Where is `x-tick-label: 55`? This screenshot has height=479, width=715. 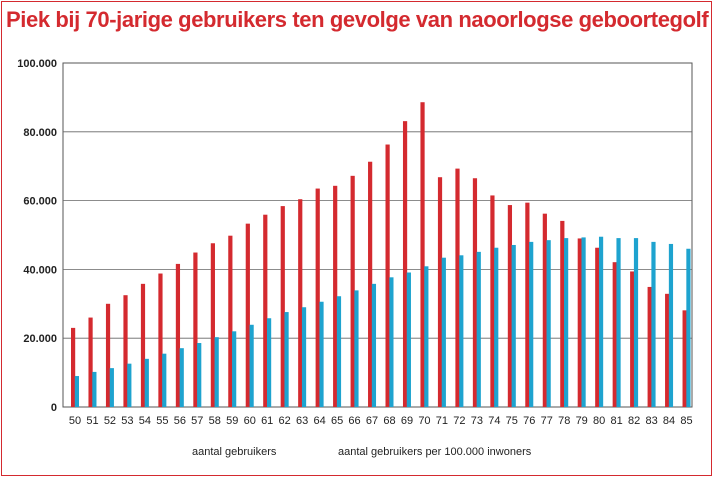
x-tick-label: 55 is located at coordinates (162, 421).